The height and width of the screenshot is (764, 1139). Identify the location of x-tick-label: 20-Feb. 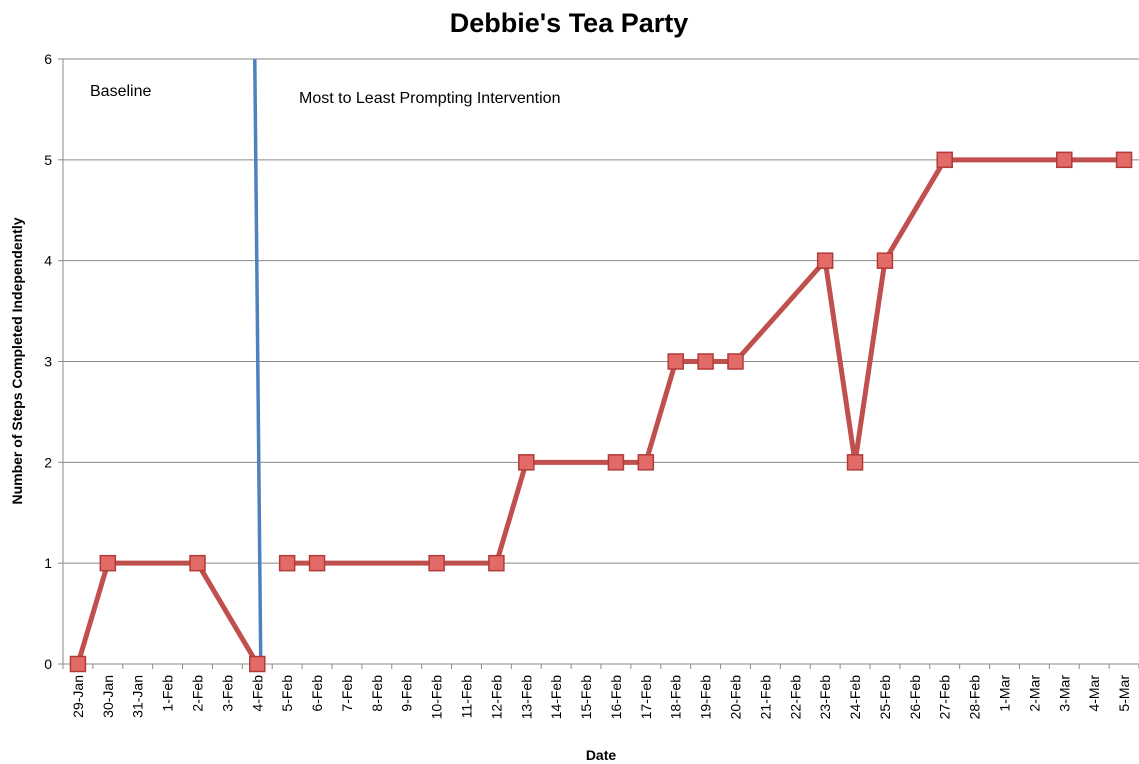
(736, 697).